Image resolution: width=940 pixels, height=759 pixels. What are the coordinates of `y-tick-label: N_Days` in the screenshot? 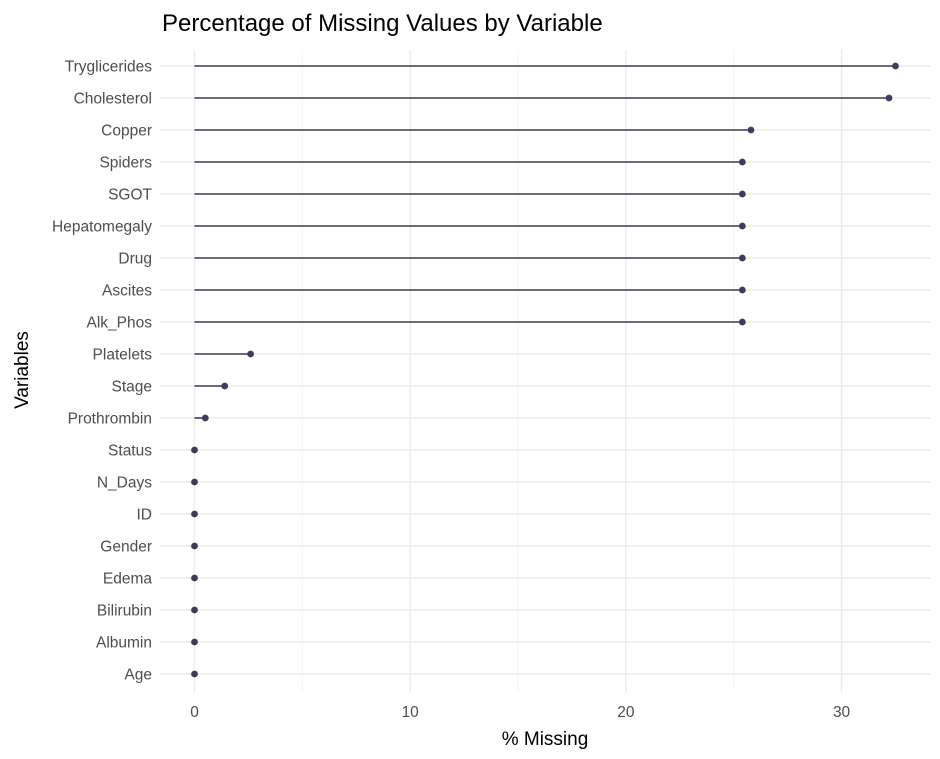 It's located at (124, 483).